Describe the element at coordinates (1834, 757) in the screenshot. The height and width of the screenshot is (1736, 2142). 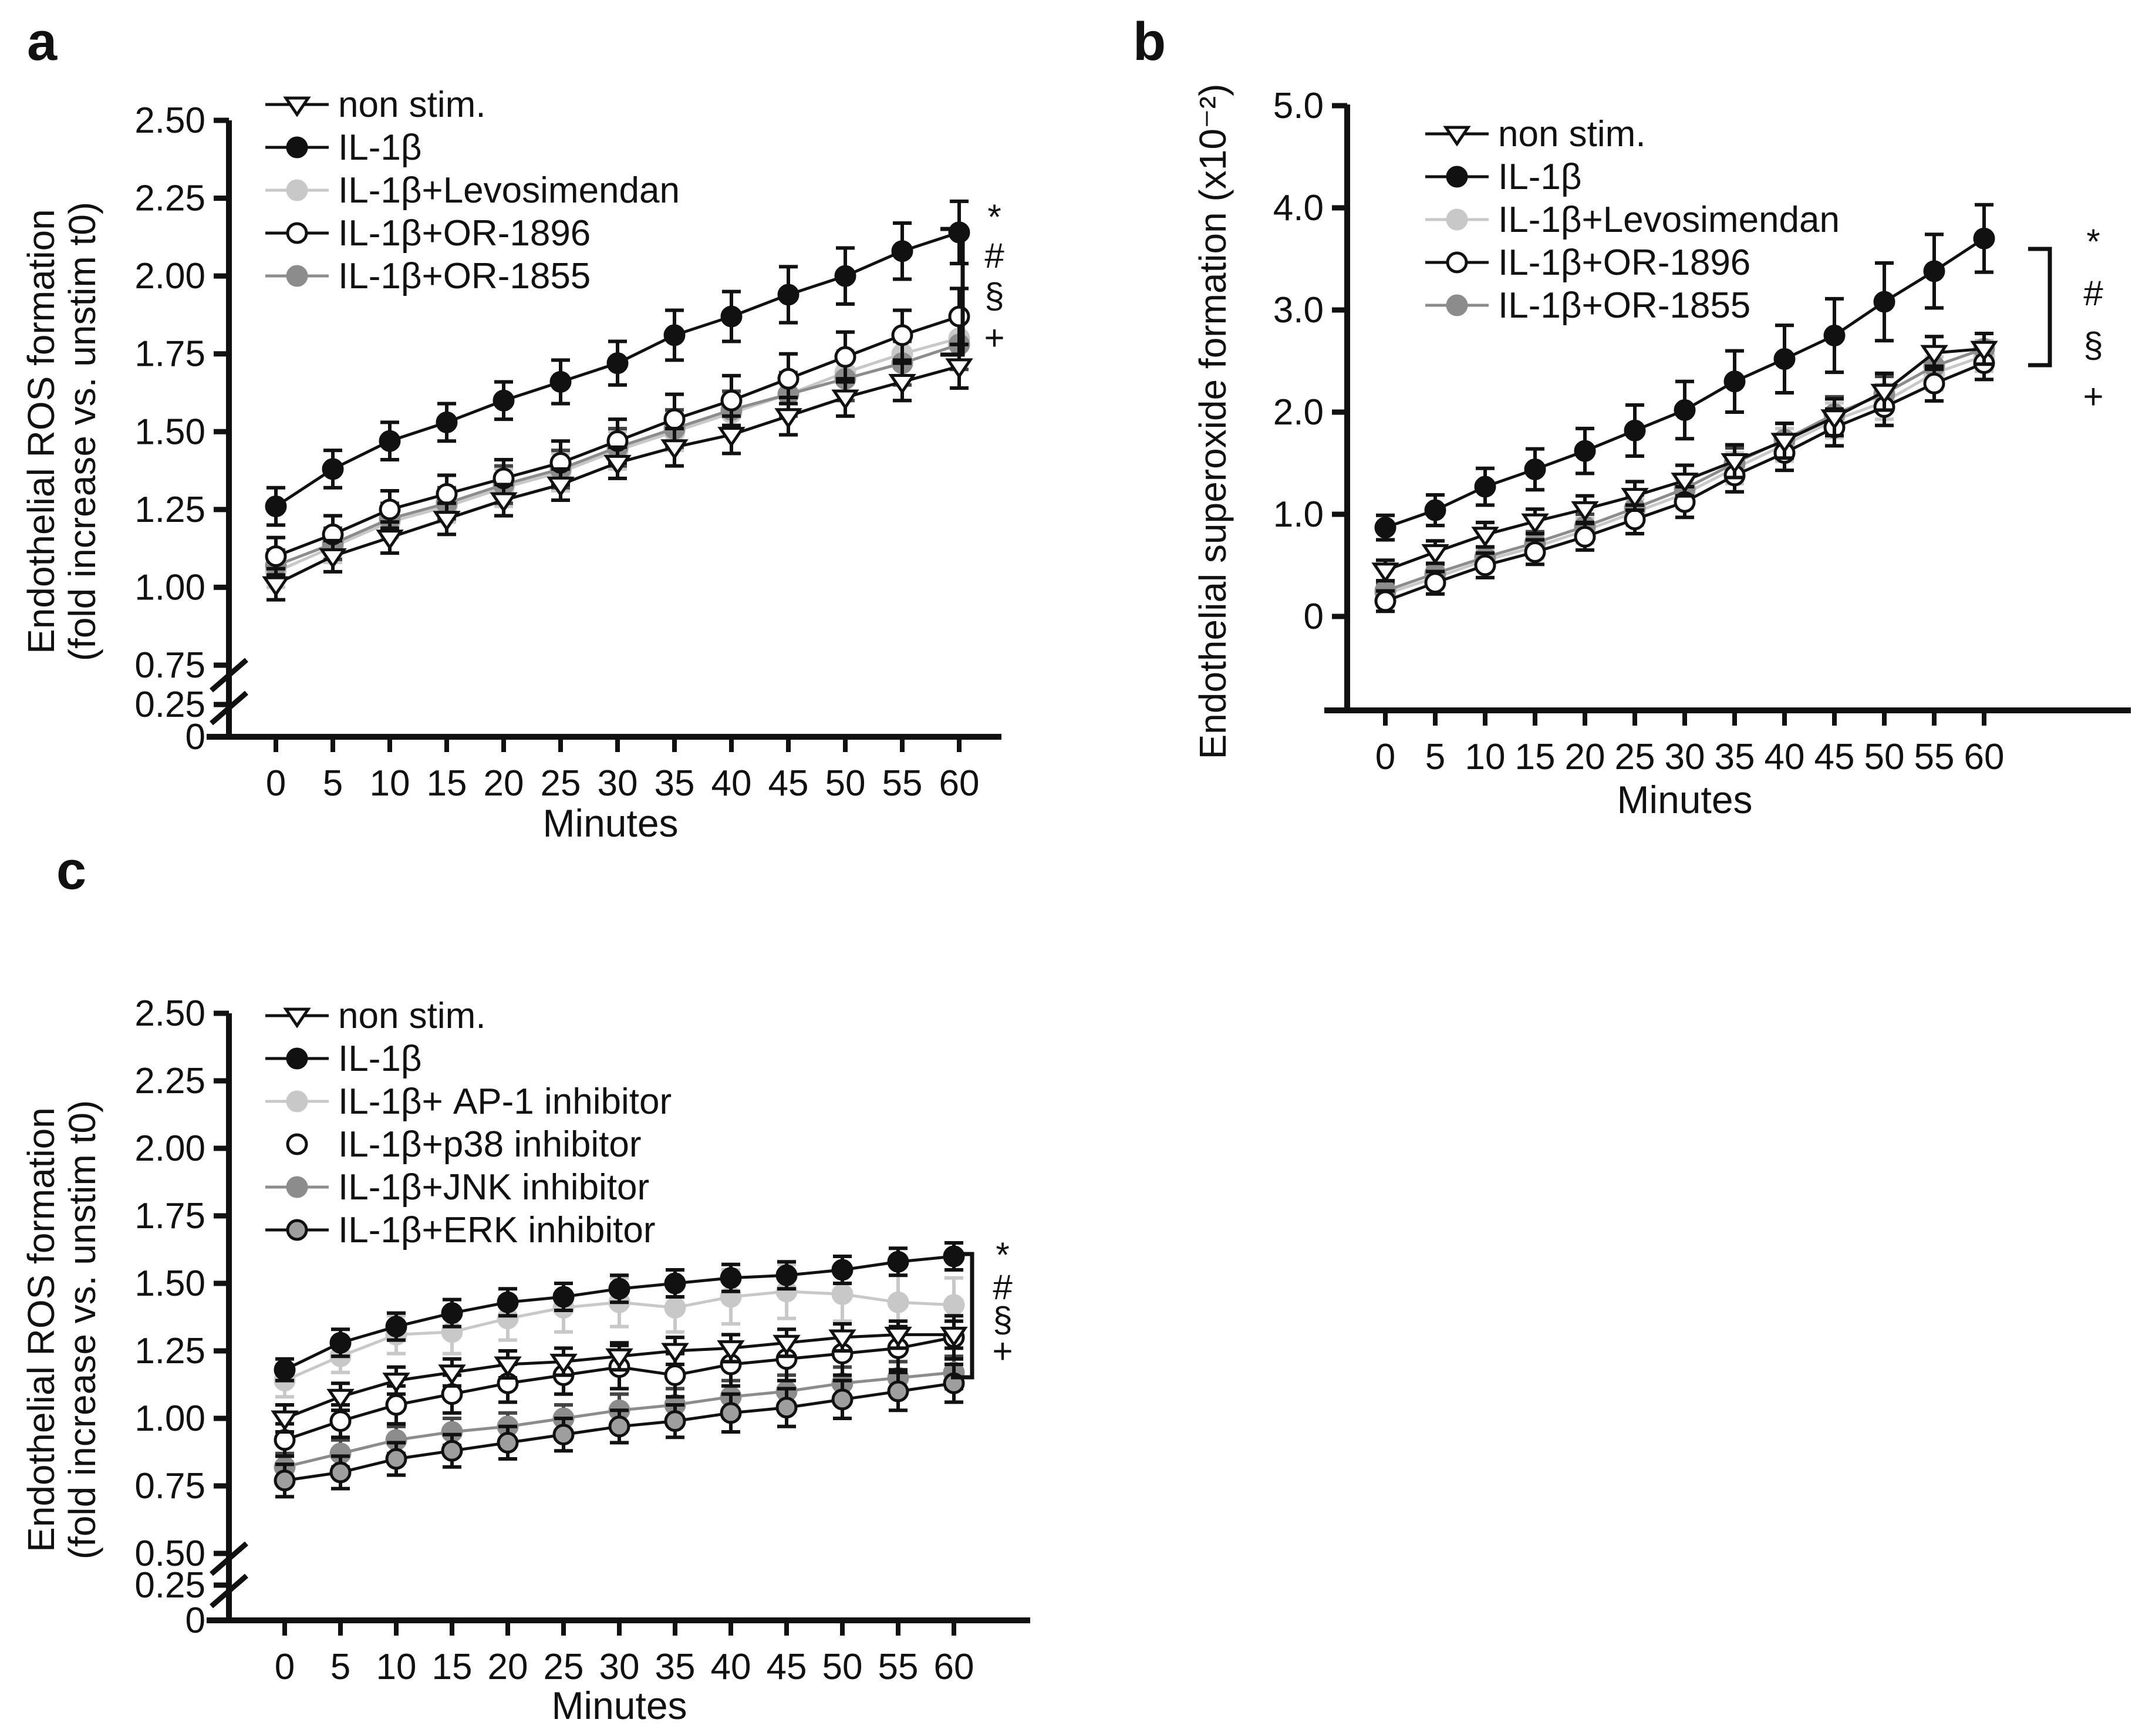
I see `x-tick-label: 45` at that location.